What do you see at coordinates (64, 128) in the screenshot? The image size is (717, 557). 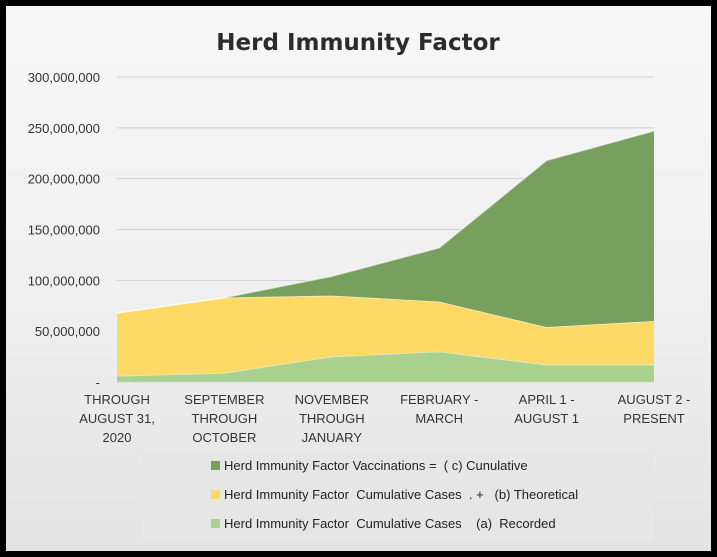 I see `y-tick-label: 250,000,000` at bounding box center [64, 128].